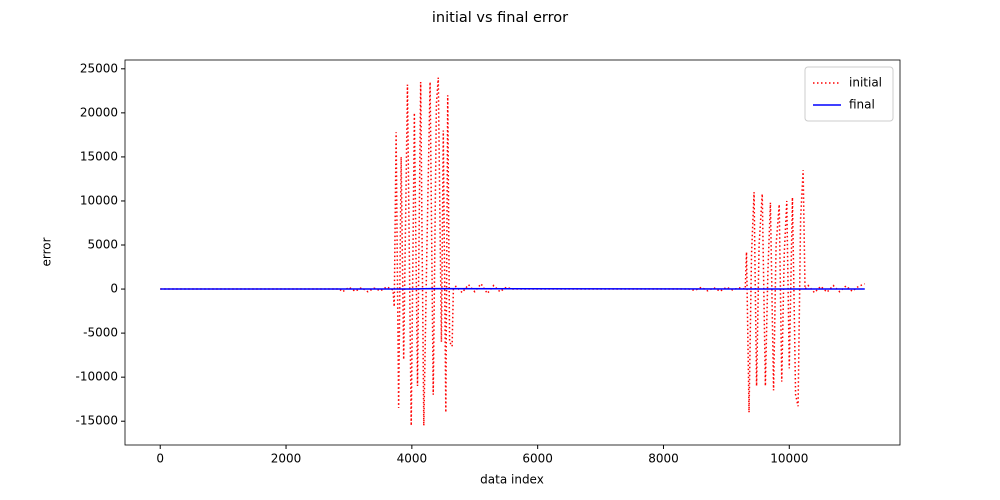 The height and width of the screenshot is (500, 1000). I want to click on y-tick-label: 20000, so click(99, 112).